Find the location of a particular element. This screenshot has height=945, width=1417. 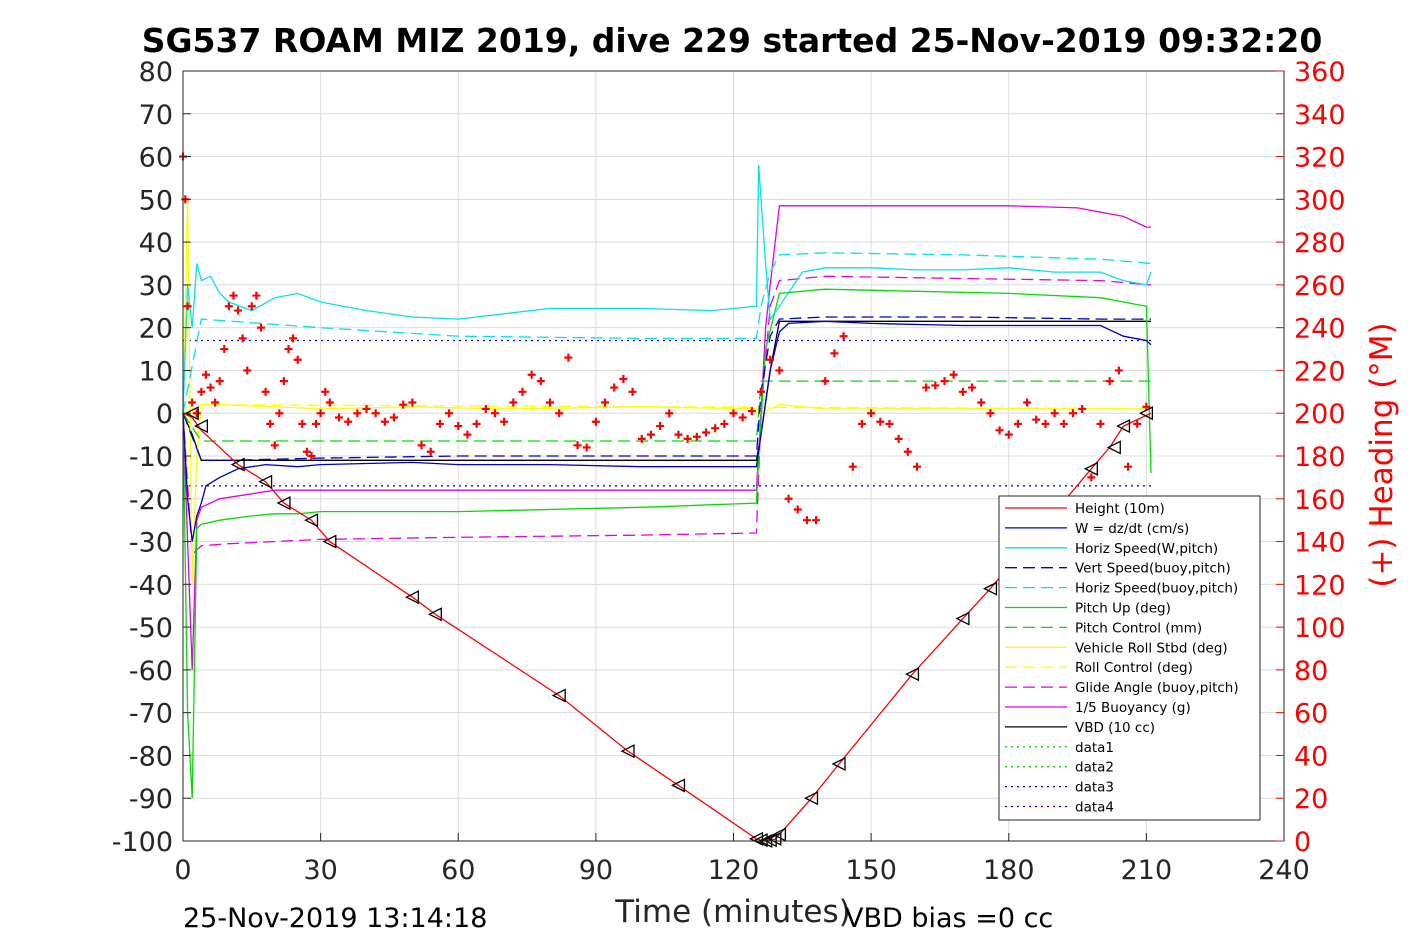

y-tick-label: 20 is located at coordinates (156, 329).